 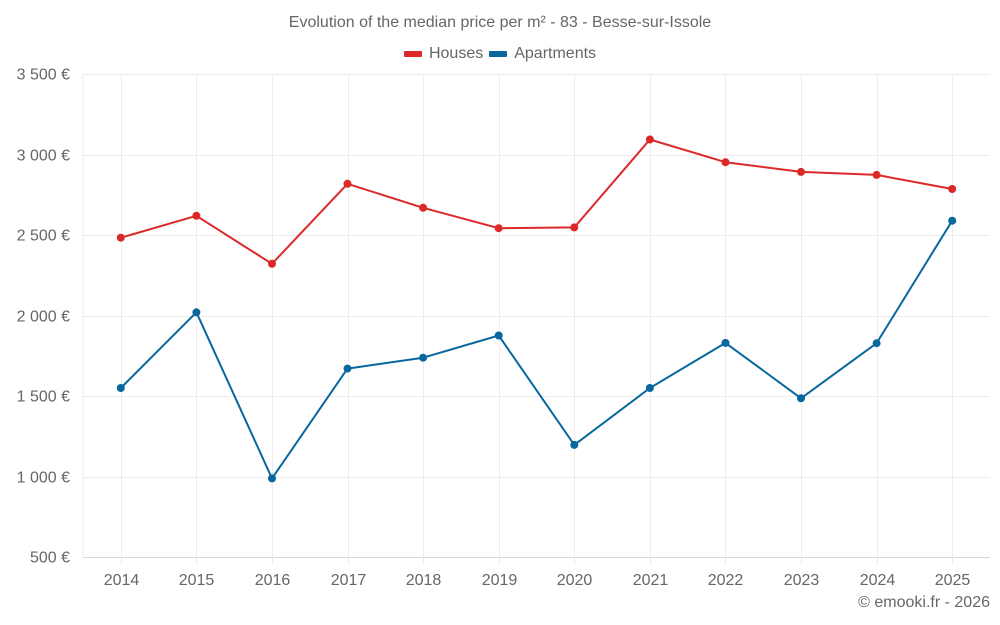 What do you see at coordinates (349, 580) in the screenshot?
I see `x-tick-label: 2017` at bounding box center [349, 580].